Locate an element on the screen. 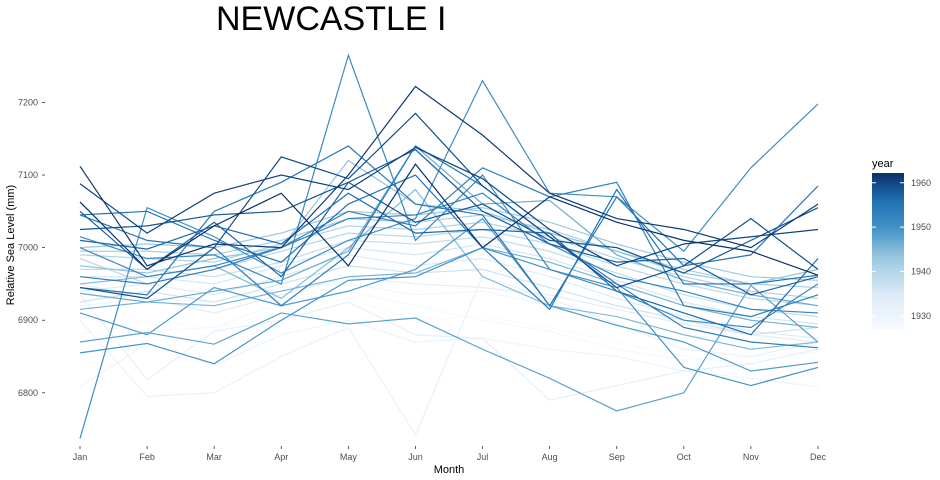 The width and height of the screenshot is (940, 480). legend-ticks: 1930 1940 1950 1960 is located at coordinates (901, 249).